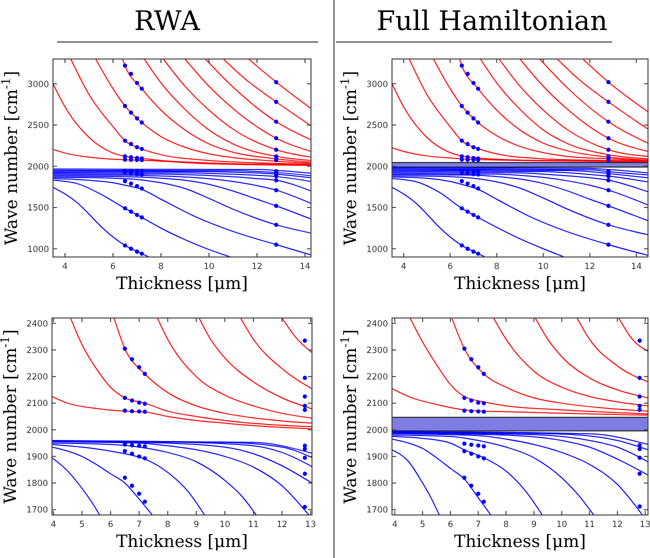 The height and width of the screenshot is (558, 650). What do you see at coordinates (492, 21) in the screenshot?
I see `chart-title: Full Hamiltonian` at bounding box center [492, 21].